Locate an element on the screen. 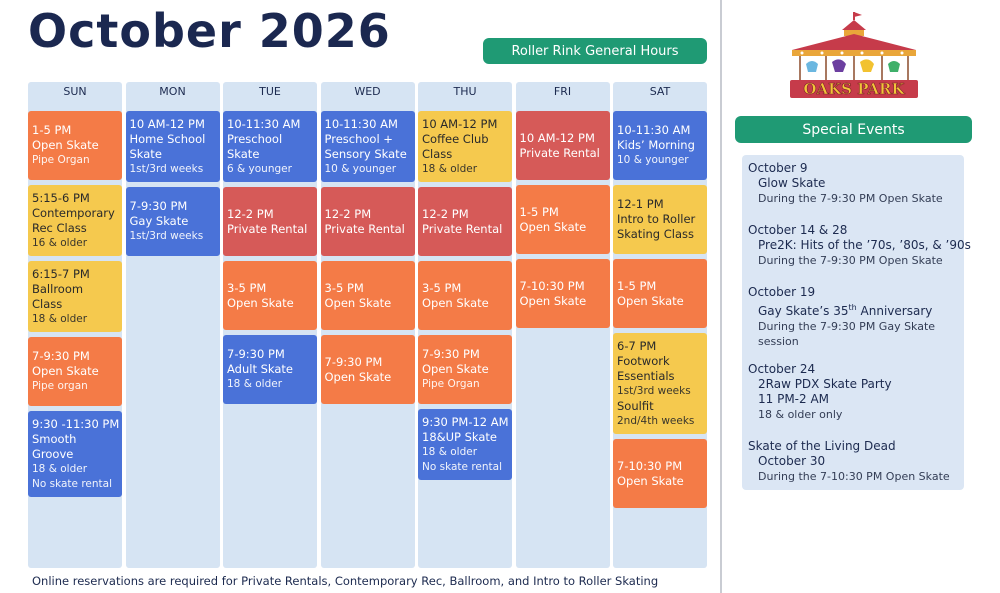 Image resolution: width=1000 pixels, height=593 pixels. main-line: 12-1 PM is located at coordinates (640, 204).